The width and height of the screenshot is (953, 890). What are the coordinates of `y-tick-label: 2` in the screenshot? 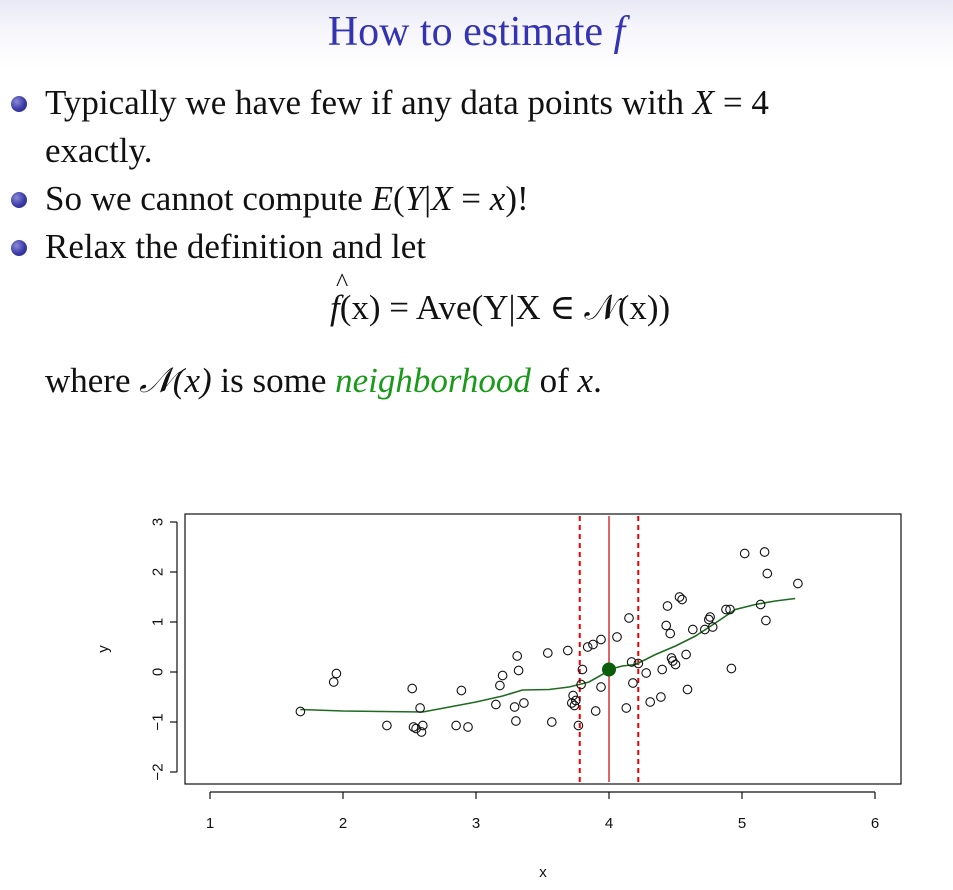 It's located at (158, 572).